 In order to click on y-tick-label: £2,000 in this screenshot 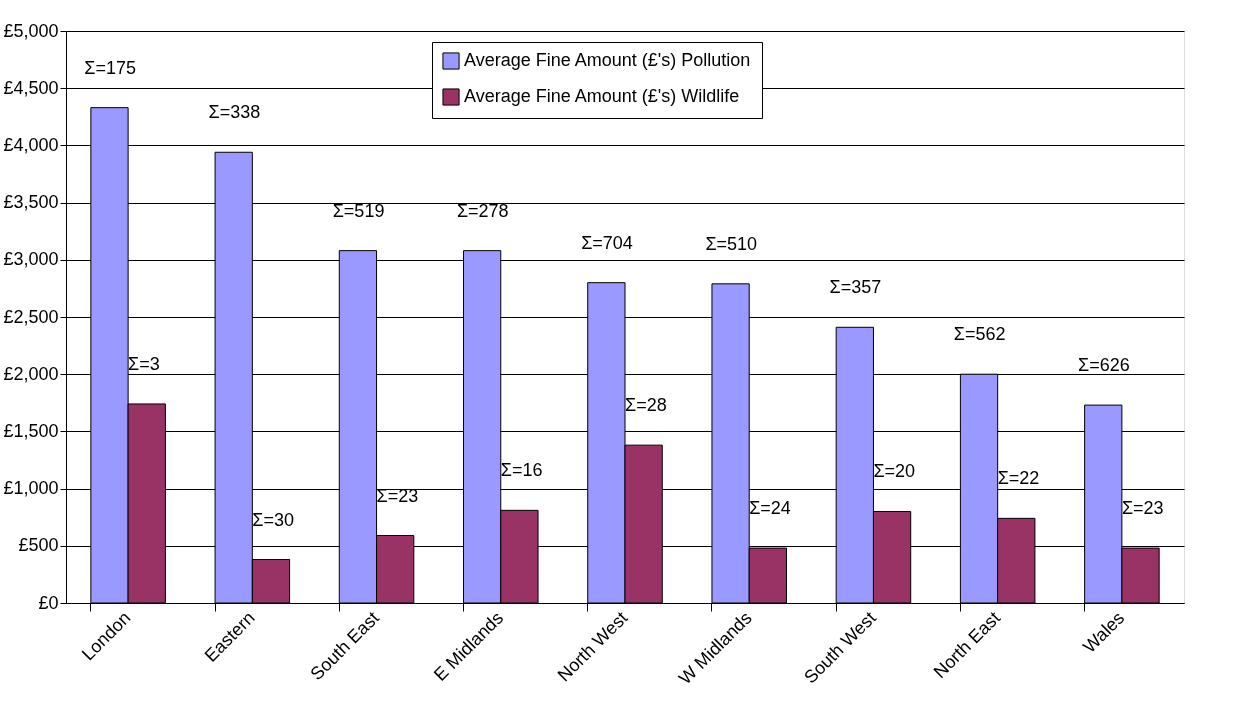, I will do `click(31, 373)`.